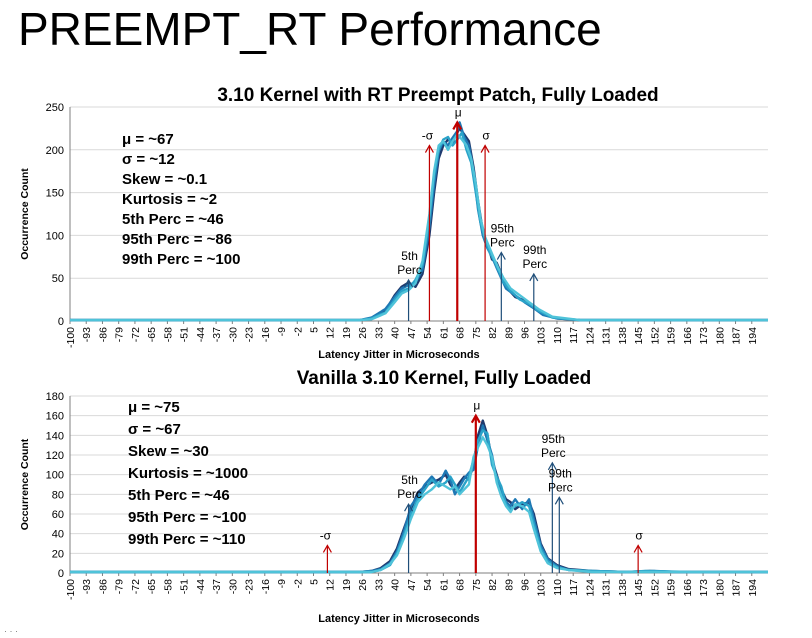 The height and width of the screenshot is (638, 812). What do you see at coordinates (55, 108) in the screenshot?
I see `y-tick-label: 250` at bounding box center [55, 108].